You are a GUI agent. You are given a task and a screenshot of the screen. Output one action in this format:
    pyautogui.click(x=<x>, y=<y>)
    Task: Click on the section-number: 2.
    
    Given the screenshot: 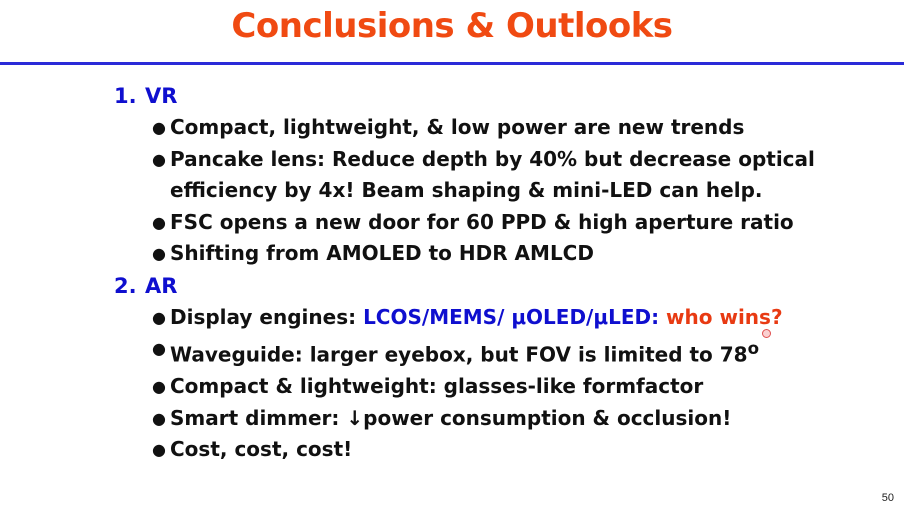 What is the action you would take?
    pyautogui.click(x=125, y=285)
    